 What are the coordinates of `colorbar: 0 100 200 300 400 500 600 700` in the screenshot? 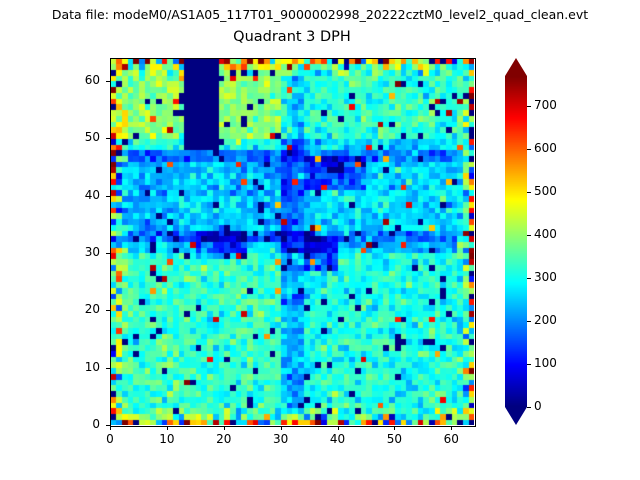 It's located at (531, 241).